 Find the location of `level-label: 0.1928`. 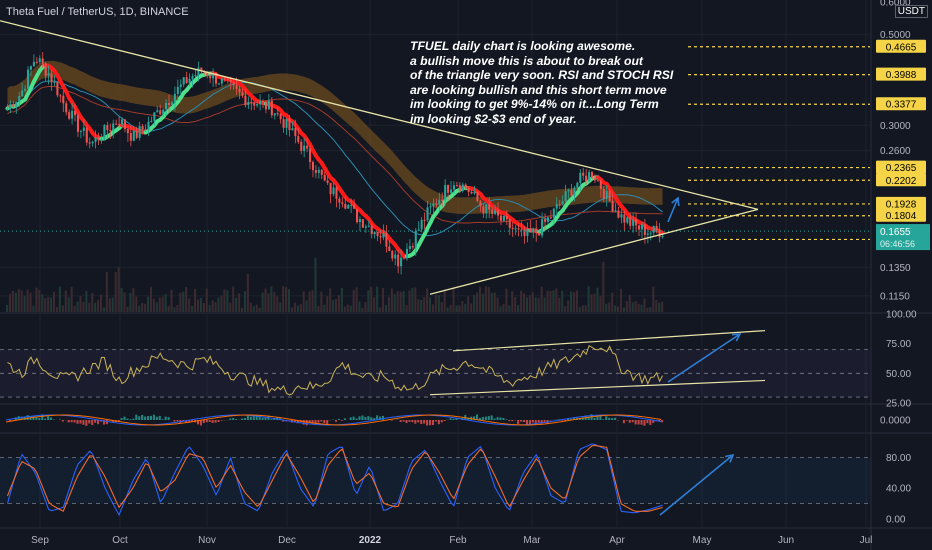

level-label: 0.1928 is located at coordinates (901, 204).